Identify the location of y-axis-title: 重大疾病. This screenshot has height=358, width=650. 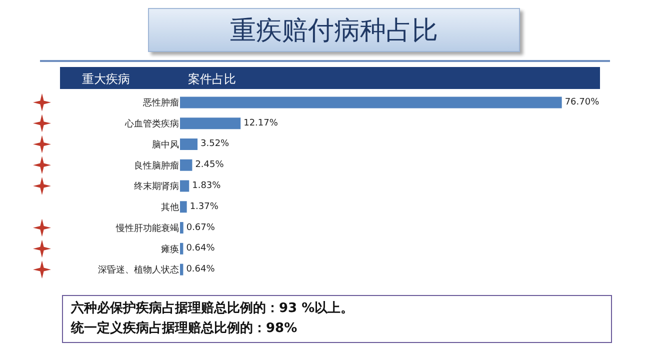
(106, 79).